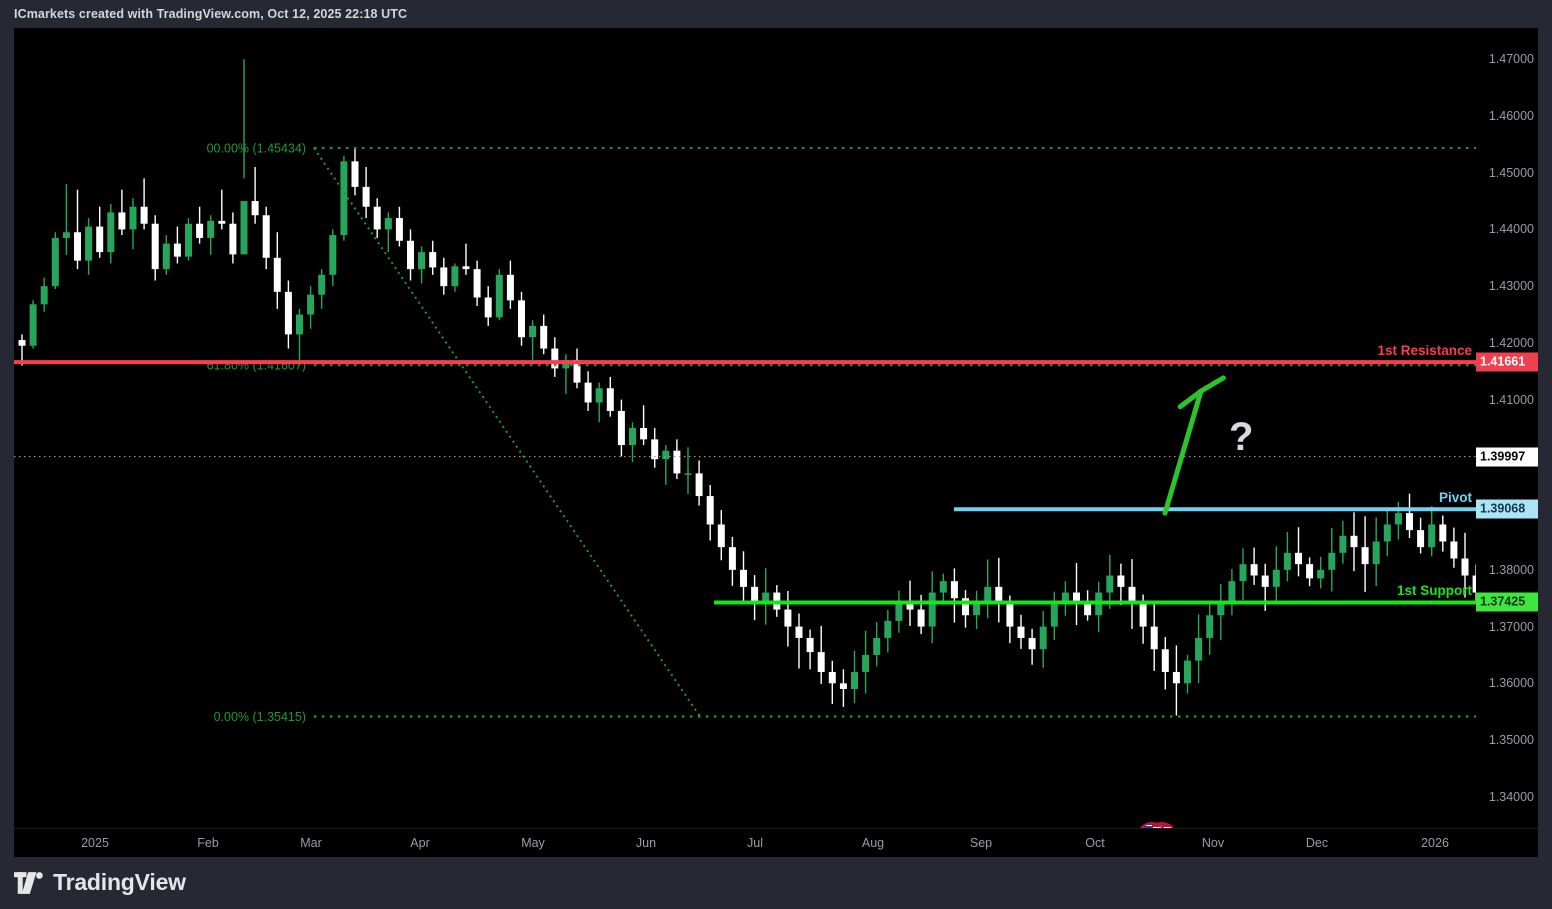 This screenshot has height=909, width=1552. What do you see at coordinates (1194, 445) in the screenshot?
I see `up-arrow-icon` at bounding box center [1194, 445].